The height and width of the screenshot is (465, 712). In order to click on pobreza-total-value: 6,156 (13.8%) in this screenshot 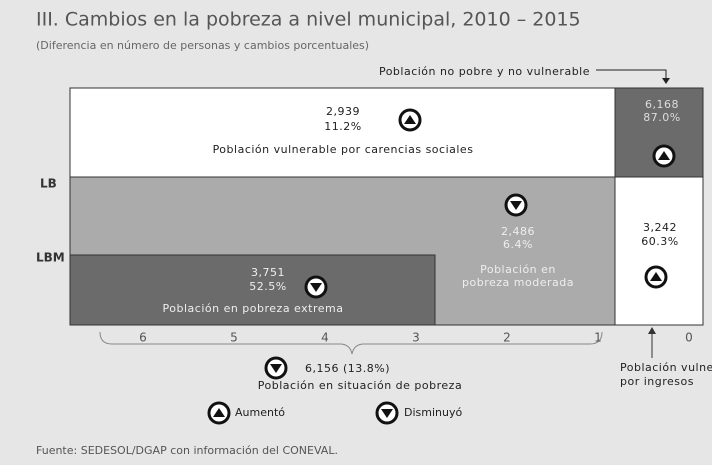, I will do `click(347, 368)`.